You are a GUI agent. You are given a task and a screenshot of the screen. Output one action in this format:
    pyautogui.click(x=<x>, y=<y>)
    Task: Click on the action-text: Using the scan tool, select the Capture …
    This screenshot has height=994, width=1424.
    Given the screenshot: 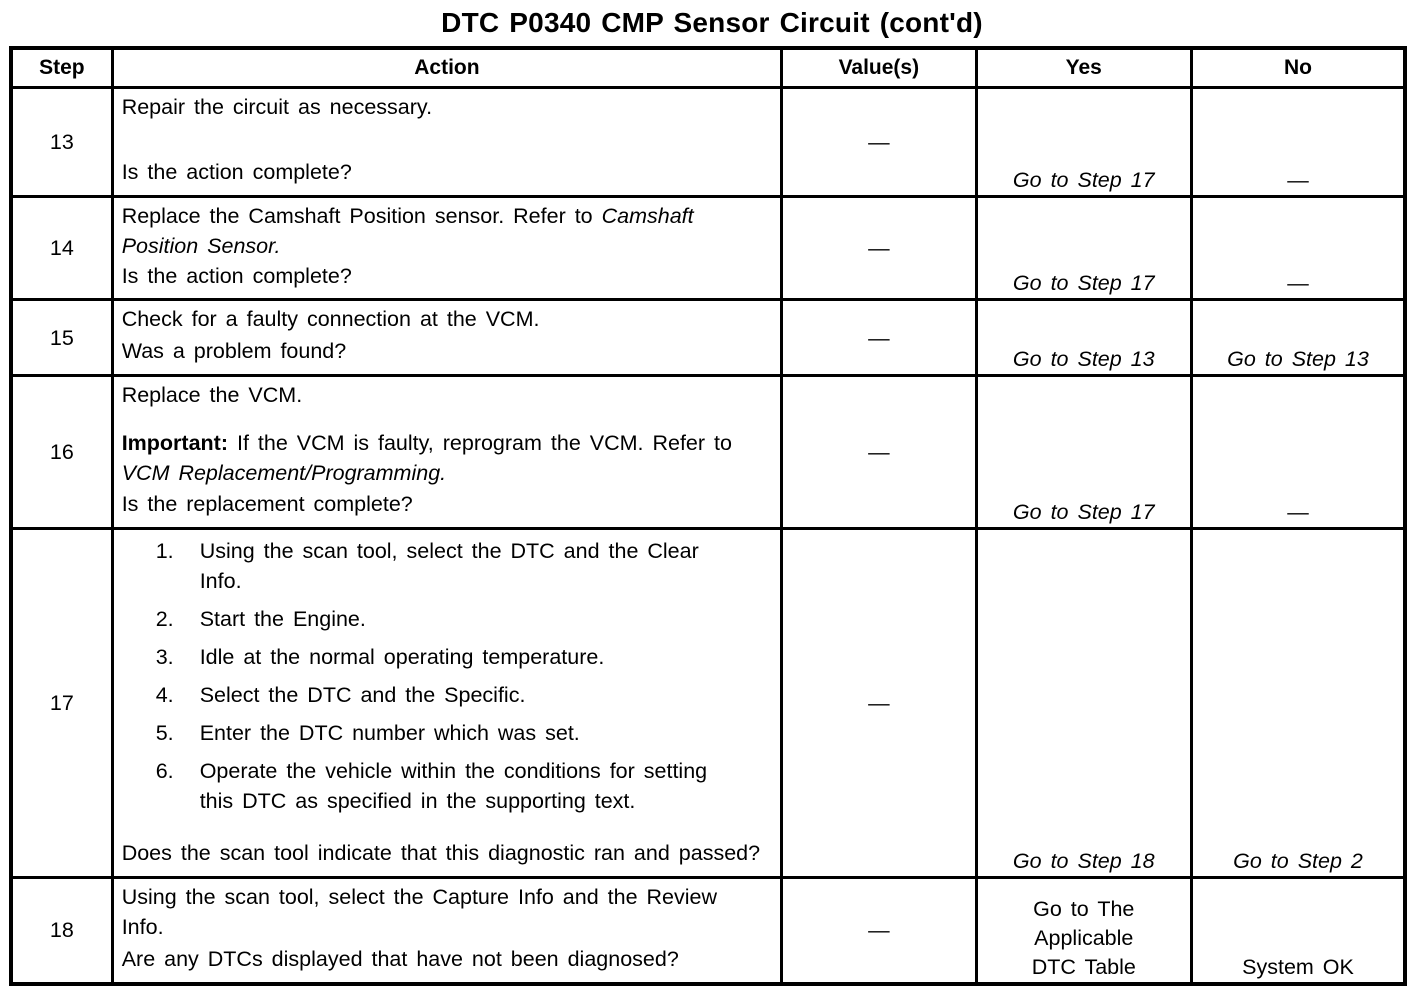 What is the action you would take?
    pyautogui.click(x=419, y=912)
    